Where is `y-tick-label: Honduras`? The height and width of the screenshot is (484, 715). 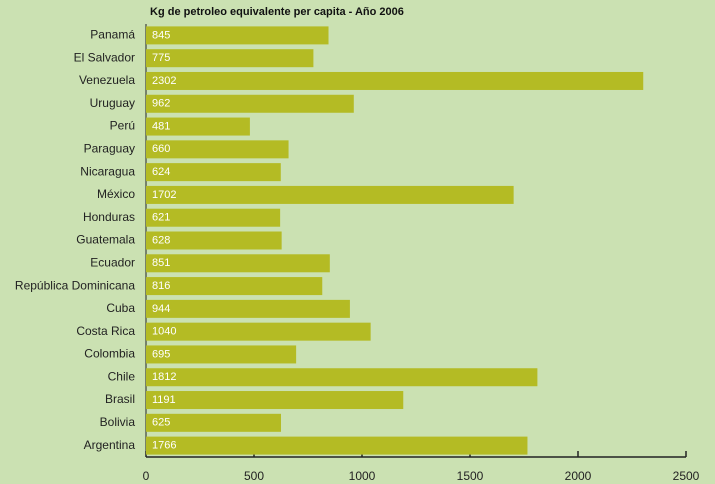 y-tick-label: Honduras is located at coordinates (109, 217).